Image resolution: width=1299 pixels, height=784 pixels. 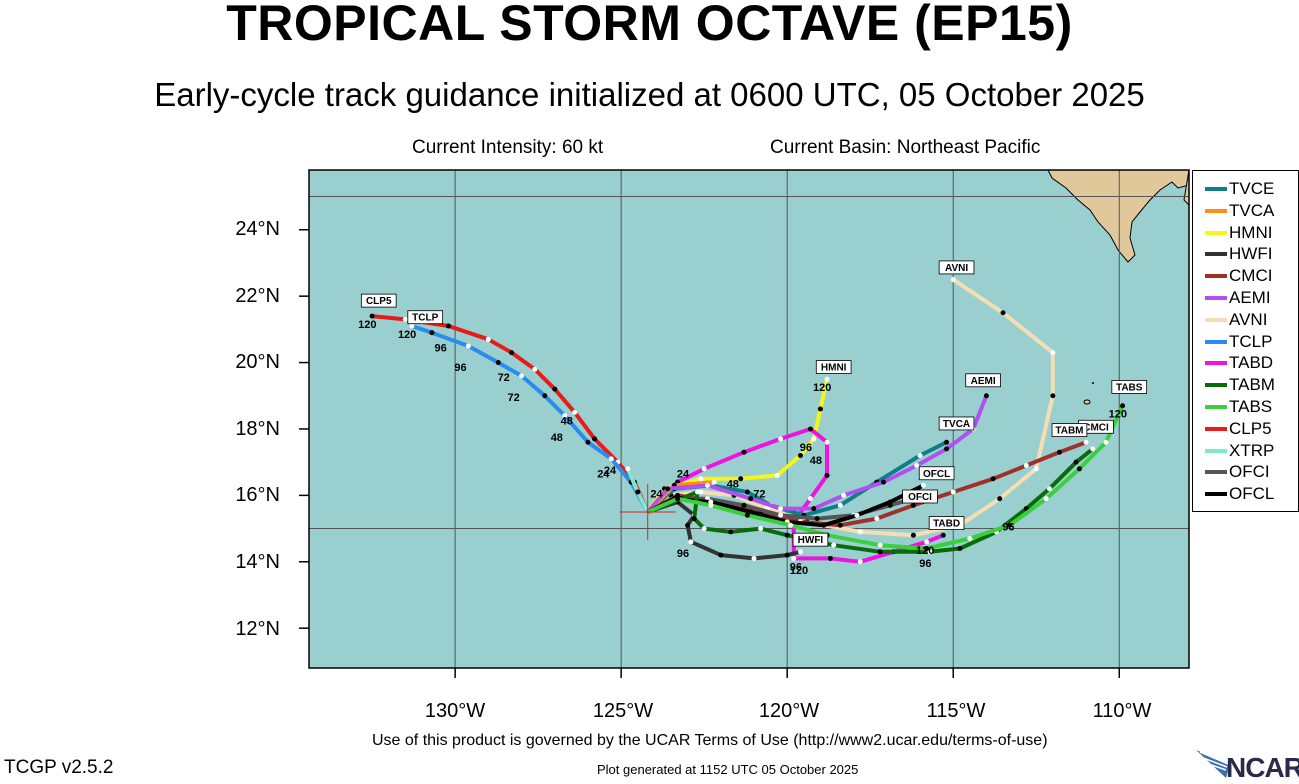 I want to click on model-tag-aemi: AEMI, so click(x=983, y=380).